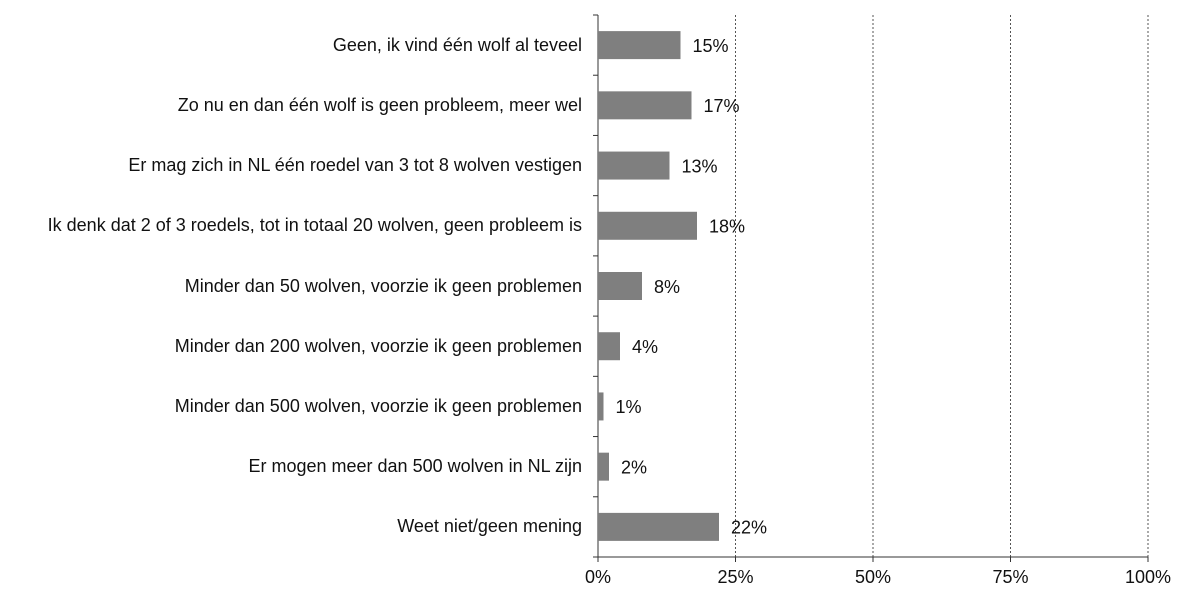  What do you see at coordinates (1010, 577) in the screenshot?
I see `x-tick-label: 75%` at bounding box center [1010, 577].